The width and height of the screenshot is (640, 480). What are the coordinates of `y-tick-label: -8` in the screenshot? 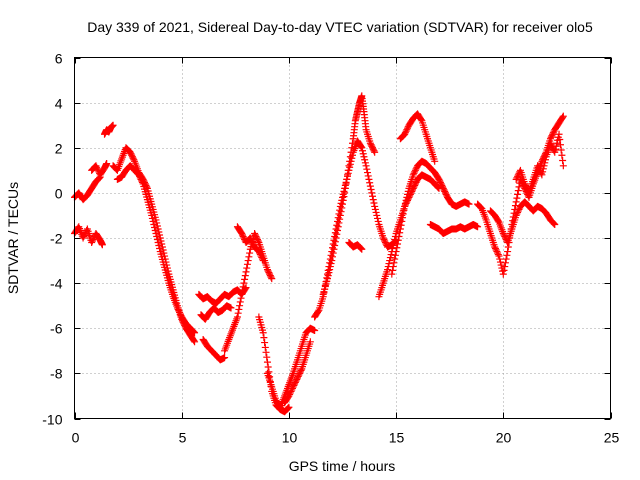 It's located at (56, 374).